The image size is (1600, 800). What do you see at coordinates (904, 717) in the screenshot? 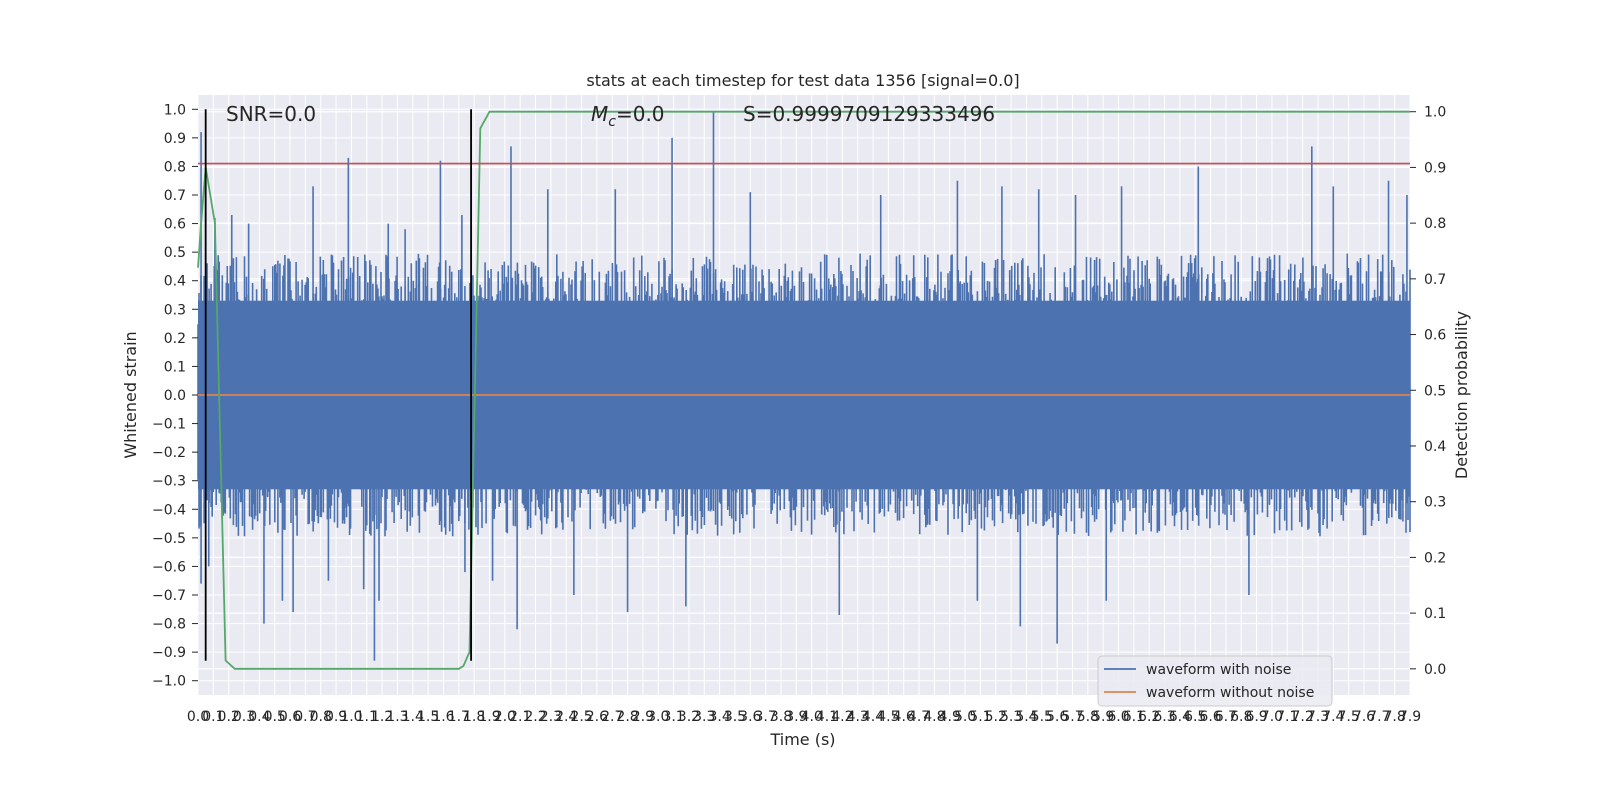
I see `x-tick-label: 4.6` at bounding box center [904, 717].